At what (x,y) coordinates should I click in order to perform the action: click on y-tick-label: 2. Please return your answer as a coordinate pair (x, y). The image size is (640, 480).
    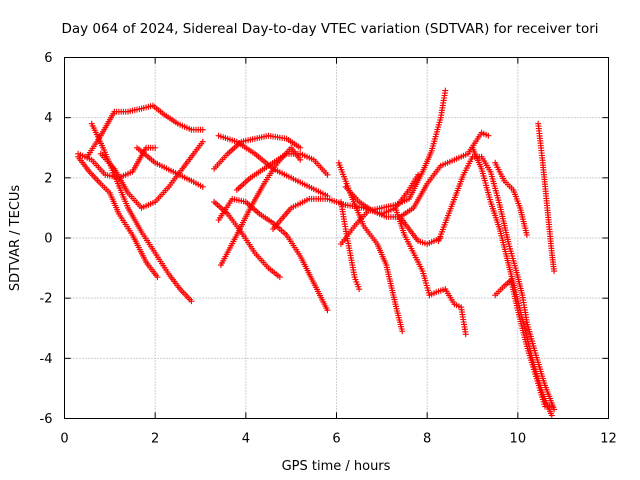
    Looking at the image, I should click on (48, 178).